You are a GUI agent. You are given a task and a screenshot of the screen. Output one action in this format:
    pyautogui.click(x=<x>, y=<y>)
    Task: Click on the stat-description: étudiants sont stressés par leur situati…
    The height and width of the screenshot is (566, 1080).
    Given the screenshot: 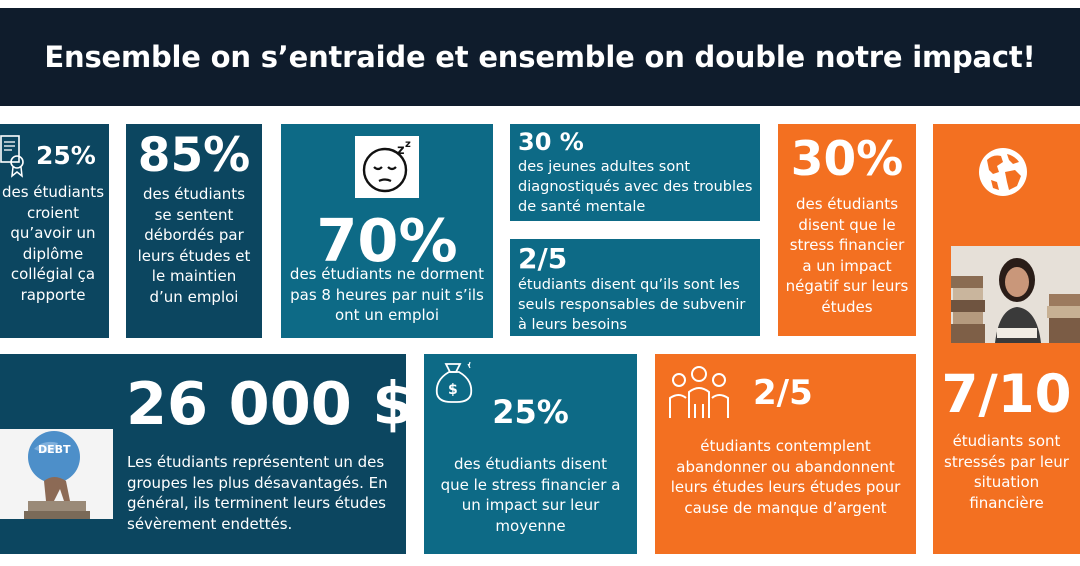 What is the action you would take?
    pyautogui.click(x=1006, y=472)
    